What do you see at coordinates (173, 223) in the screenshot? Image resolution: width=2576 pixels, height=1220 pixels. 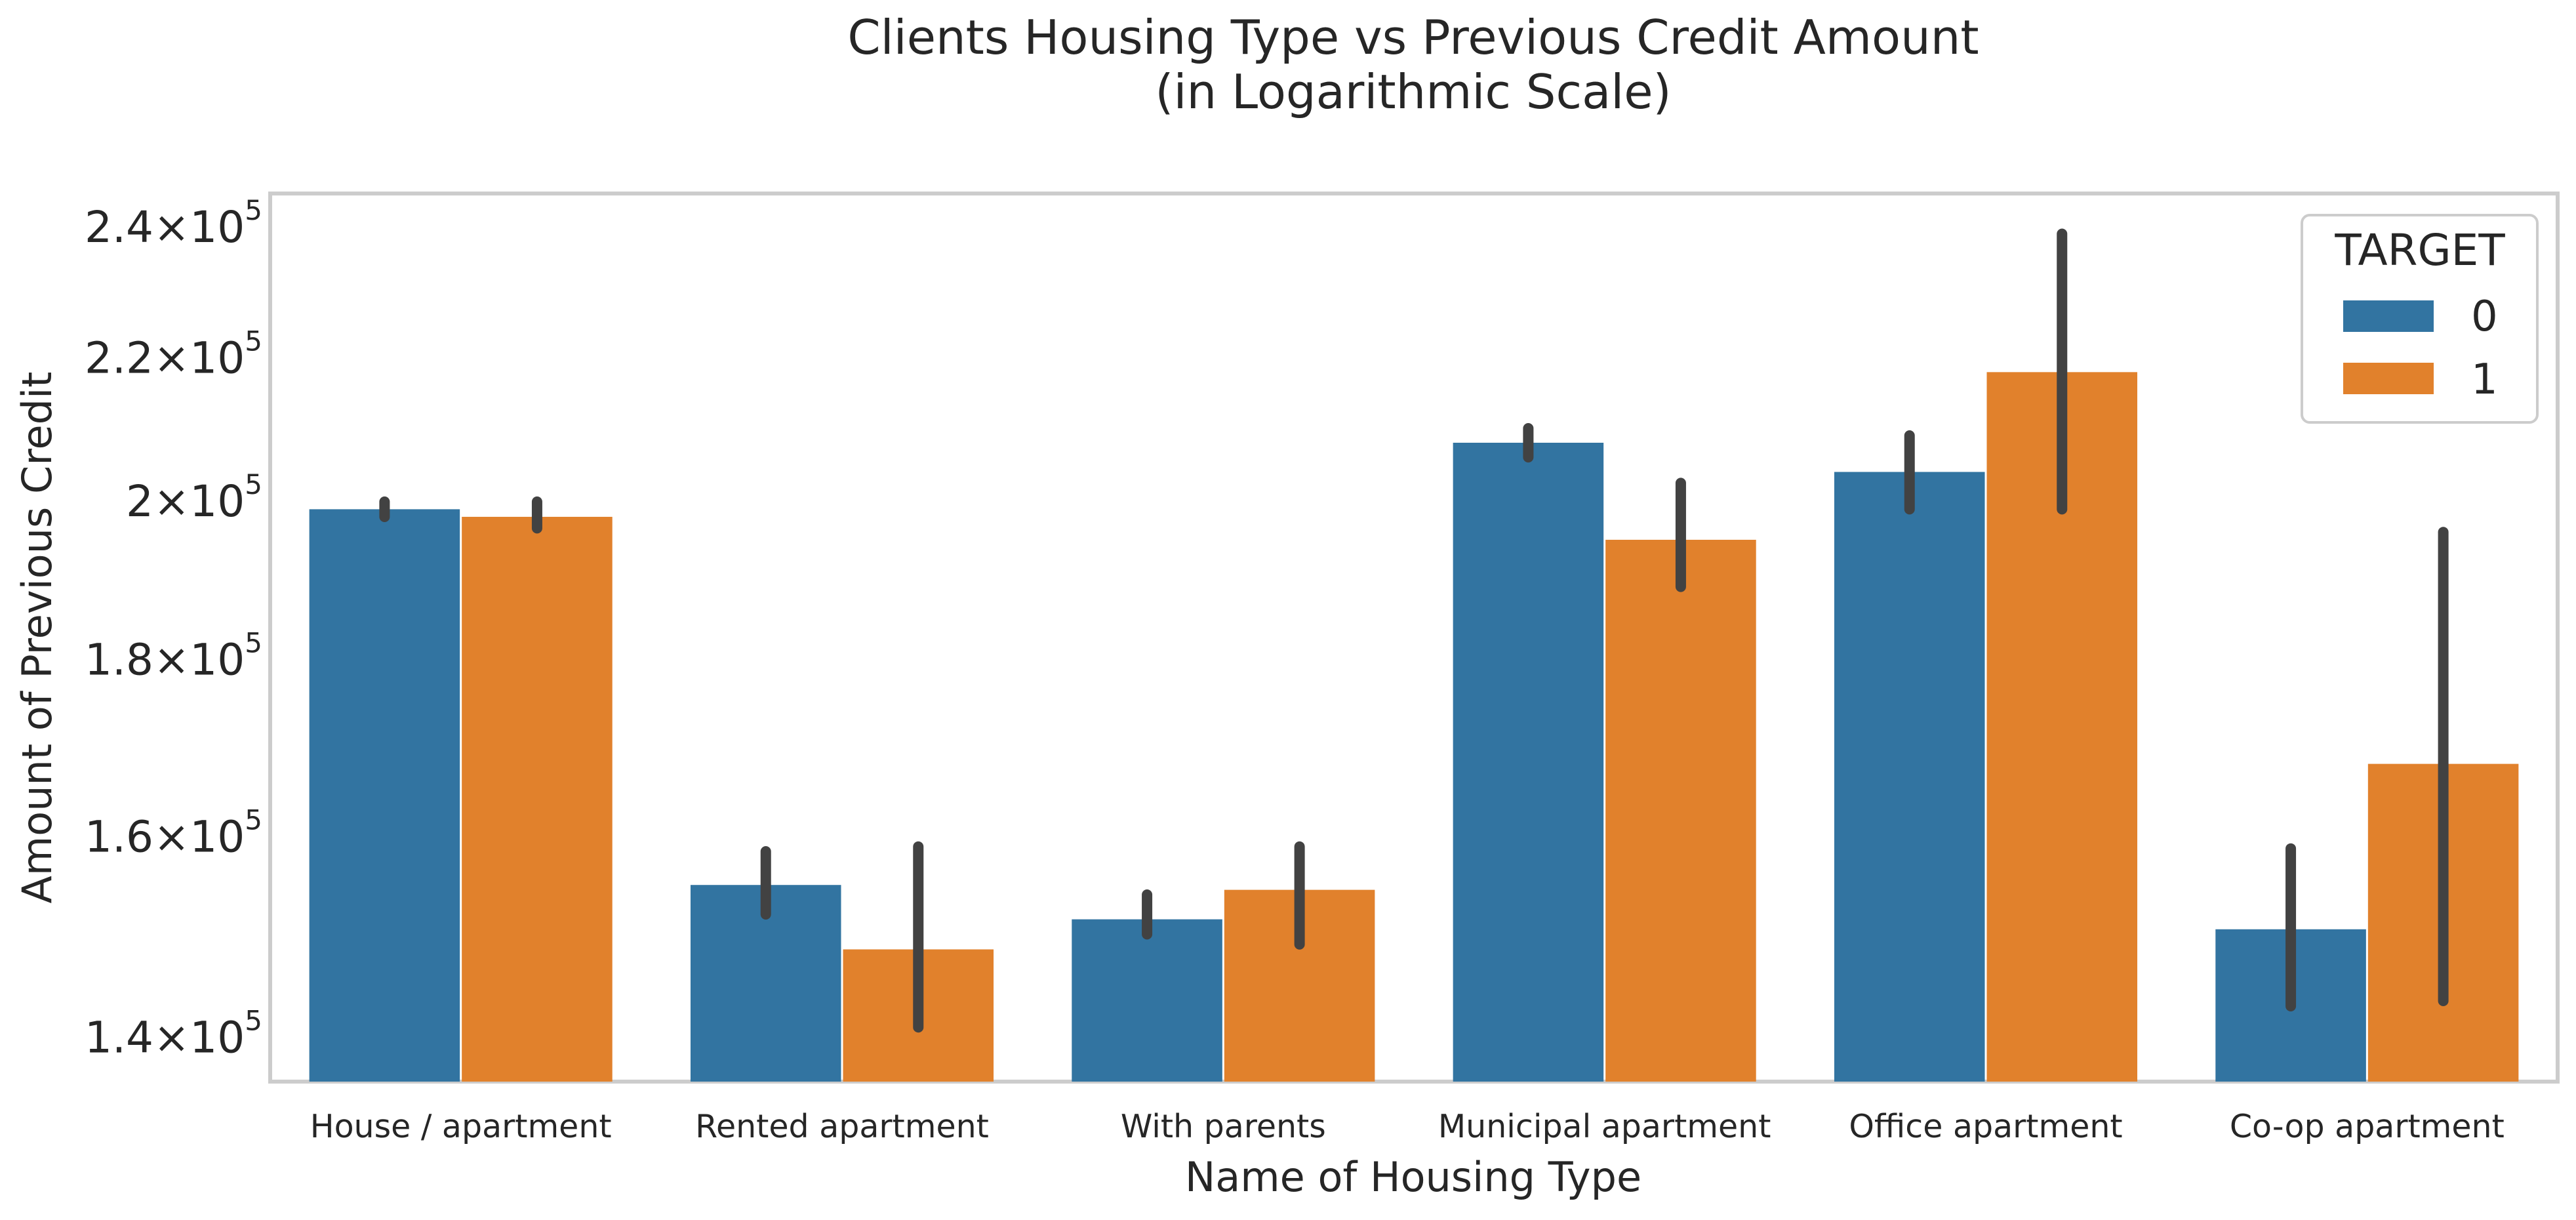 I see `y-tick-label: 2.4×105` at bounding box center [173, 223].